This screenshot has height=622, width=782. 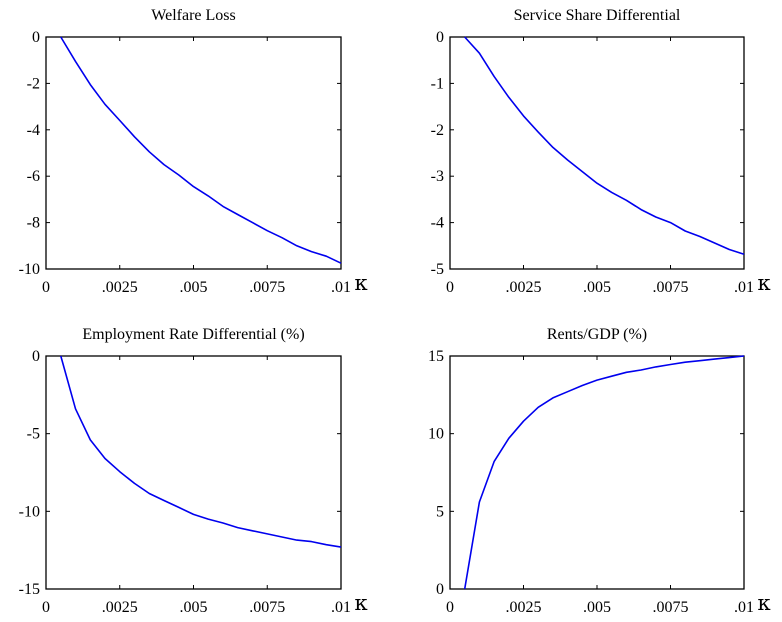 What do you see at coordinates (440, 511) in the screenshot?
I see `y-tick-label: 5` at bounding box center [440, 511].